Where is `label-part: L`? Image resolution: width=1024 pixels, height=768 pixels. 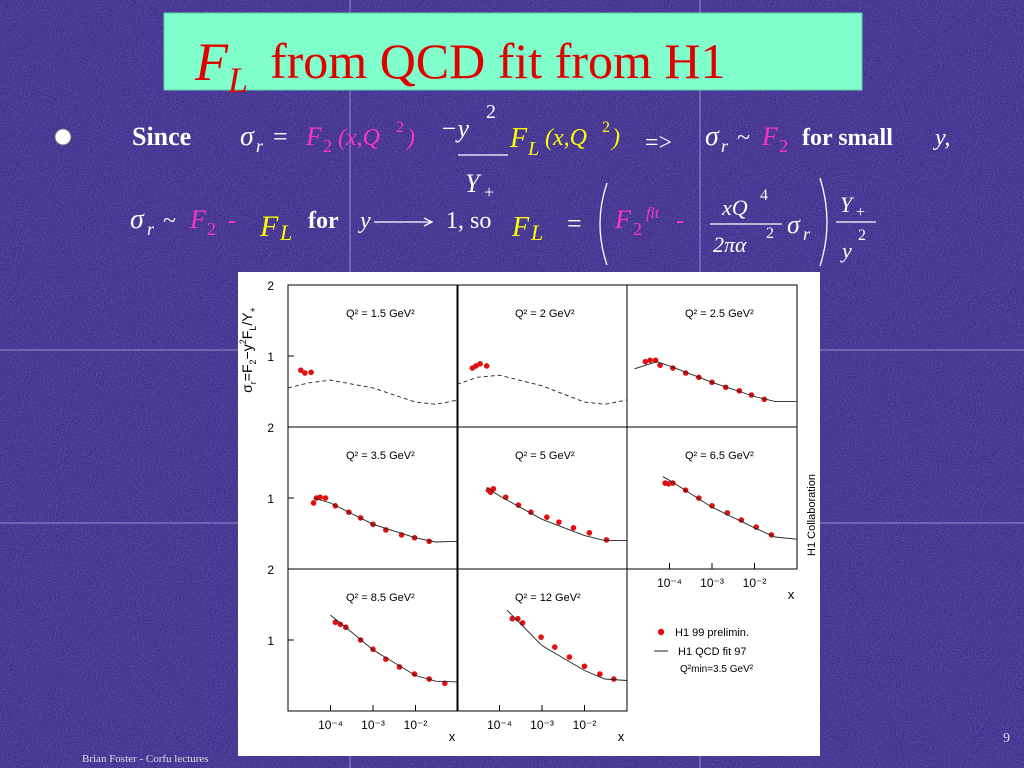
label-part: L is located at coordinates (253, 328).